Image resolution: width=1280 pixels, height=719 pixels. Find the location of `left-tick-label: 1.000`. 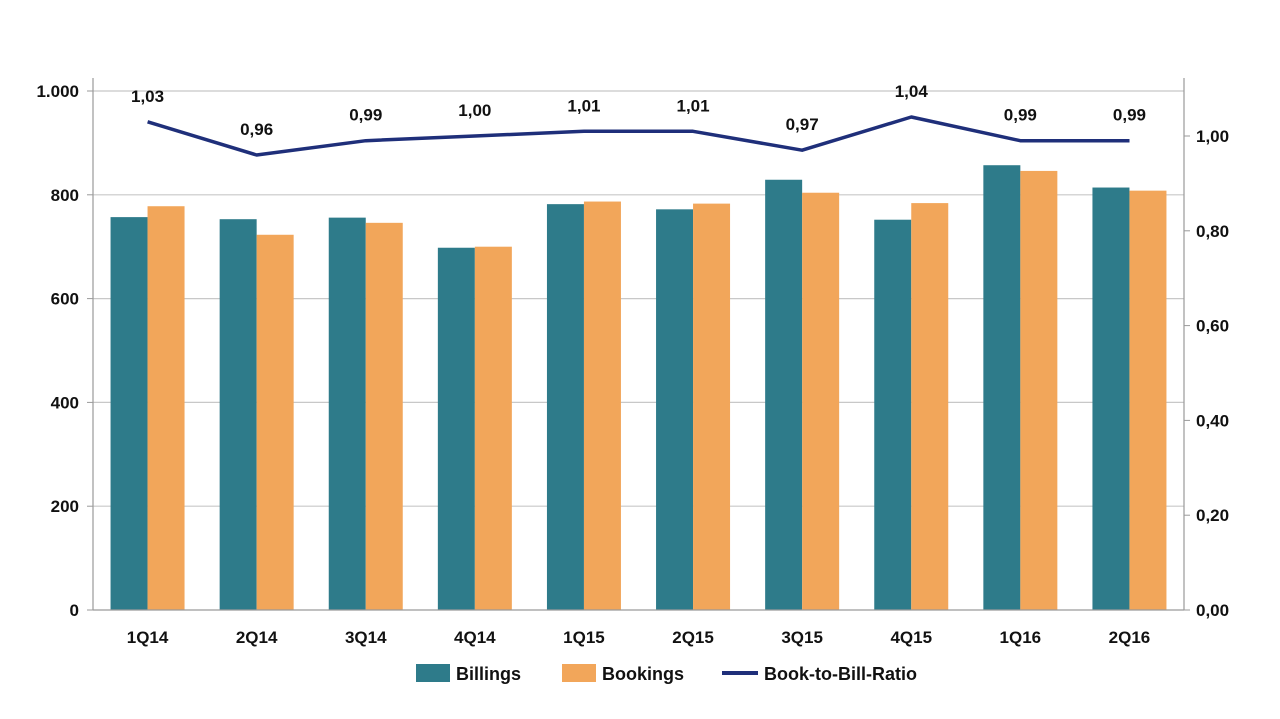

left-tick-label: 1.000 is located at coordinates (57, 91).